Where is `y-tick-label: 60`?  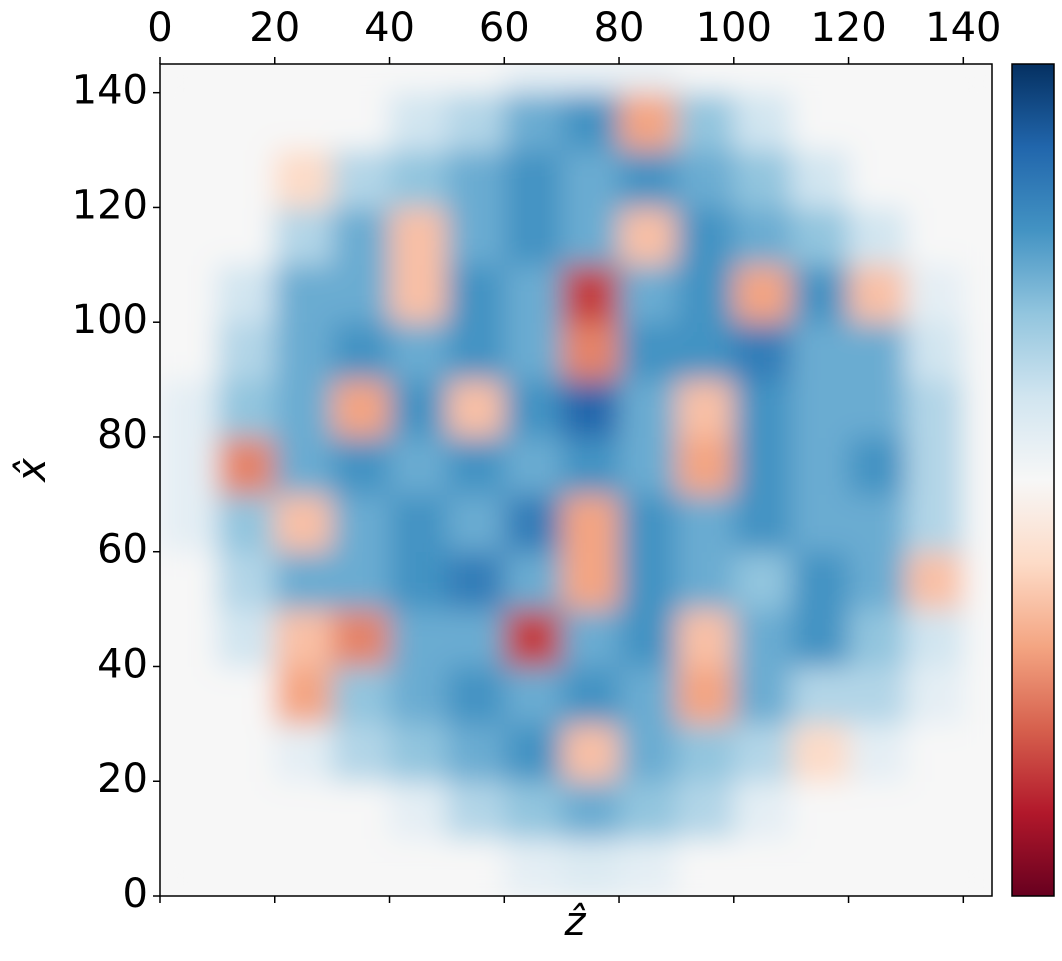 y-tick-label: 60 is located at coordinates (122, 550).